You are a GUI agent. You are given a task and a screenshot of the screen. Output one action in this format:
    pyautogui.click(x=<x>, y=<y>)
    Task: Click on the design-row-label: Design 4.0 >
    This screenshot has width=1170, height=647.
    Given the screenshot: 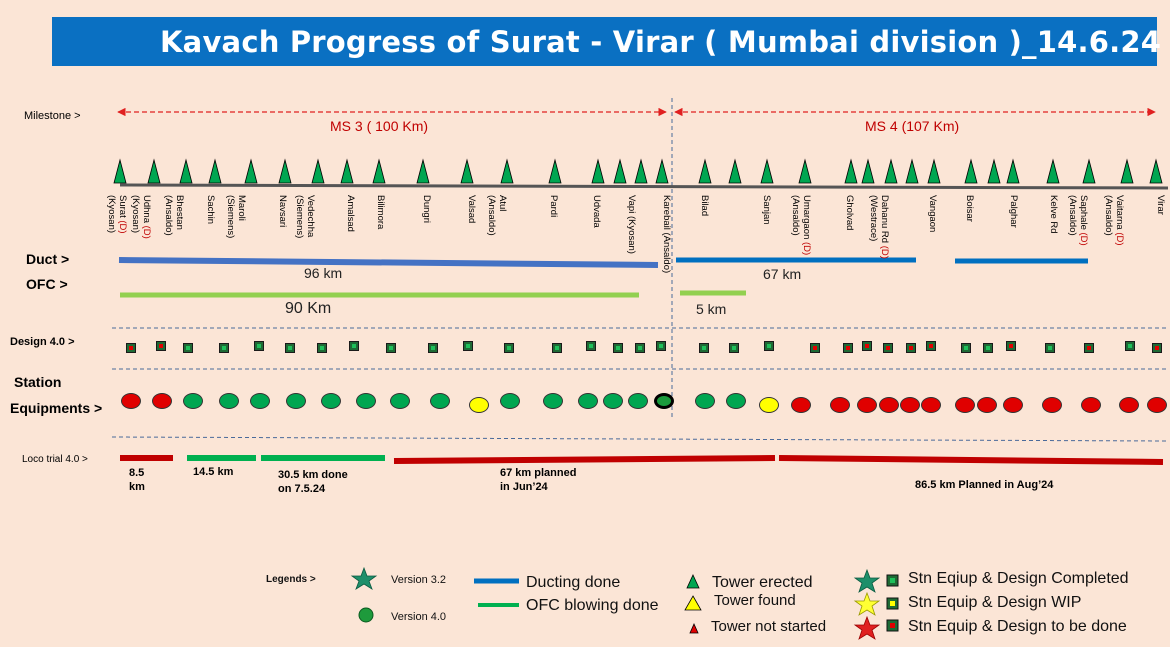 What is the action you would take?
    pyautogui.click(x=42, y=342)
    